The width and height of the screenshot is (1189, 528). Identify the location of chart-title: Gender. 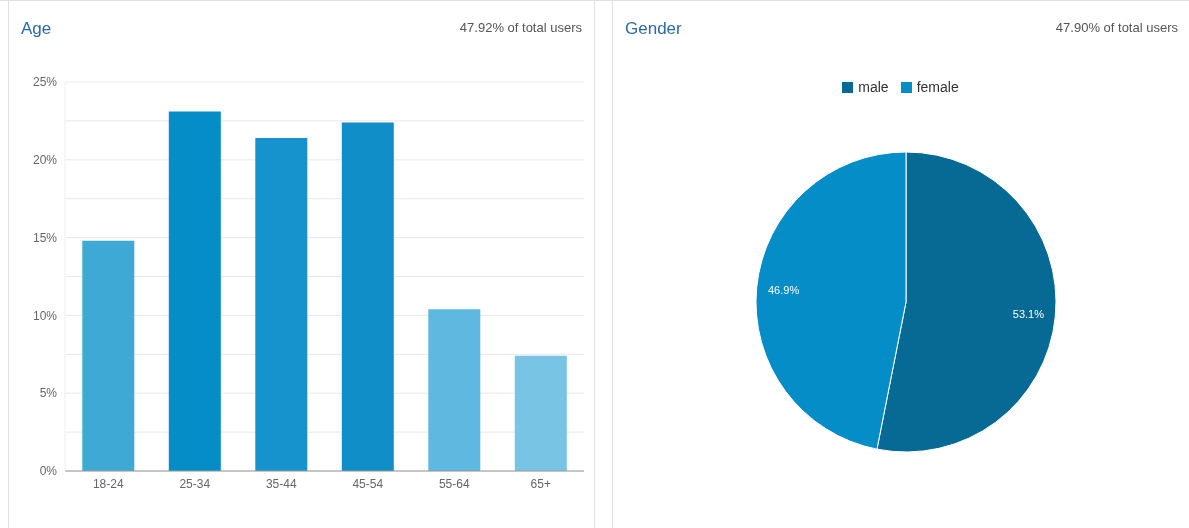
(653, 29).